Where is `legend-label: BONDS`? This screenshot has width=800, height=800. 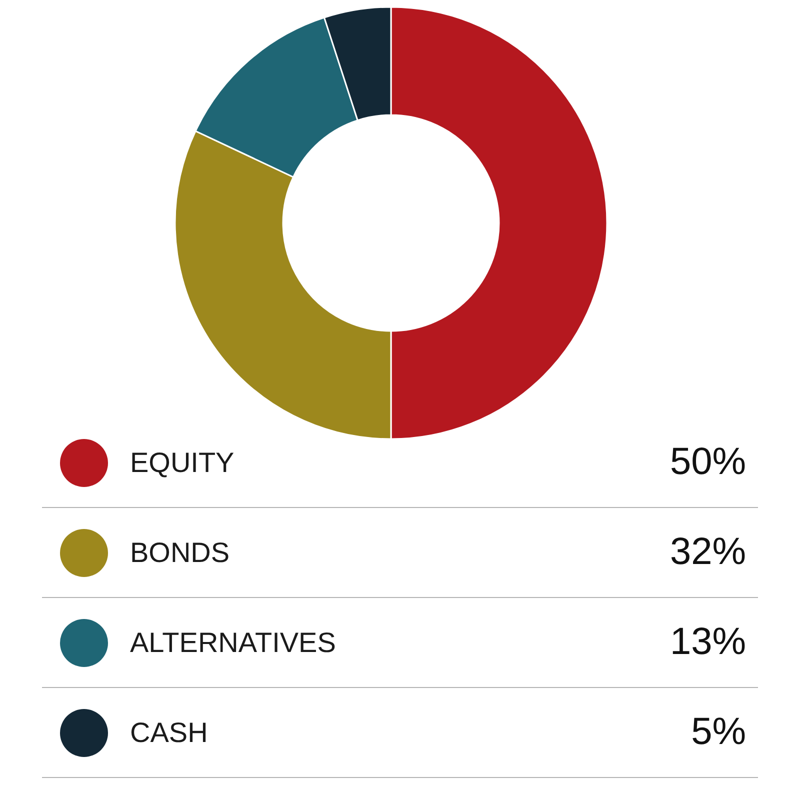 legend-label: BONDS is located at coordinates (180, 552).